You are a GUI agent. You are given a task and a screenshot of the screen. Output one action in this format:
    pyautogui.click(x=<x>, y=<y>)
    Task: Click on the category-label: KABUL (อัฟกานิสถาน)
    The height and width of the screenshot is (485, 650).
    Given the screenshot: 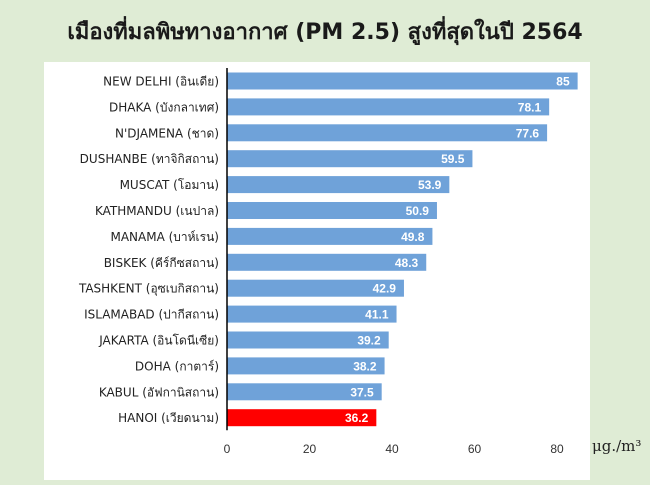 What is the action you would take?
    pyautogui.click(x=159, y=392)
    